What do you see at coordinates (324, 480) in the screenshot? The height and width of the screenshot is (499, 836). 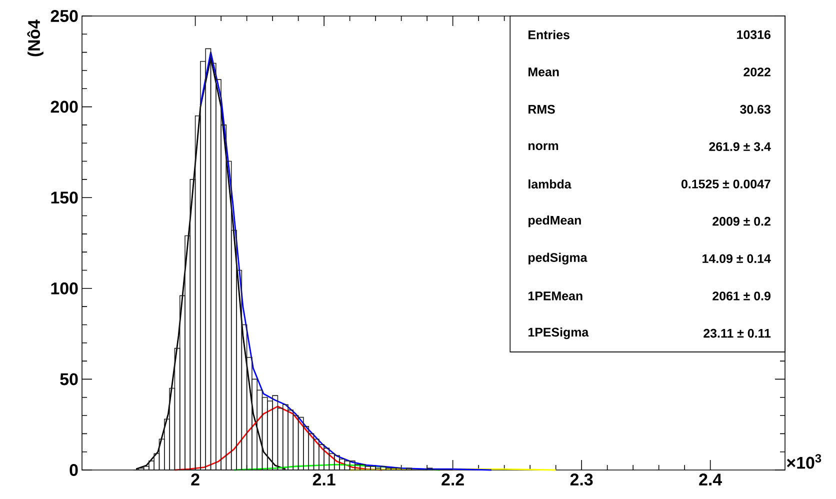 I see `x-tick-label: 2.1` at bounding box center [324, 480].